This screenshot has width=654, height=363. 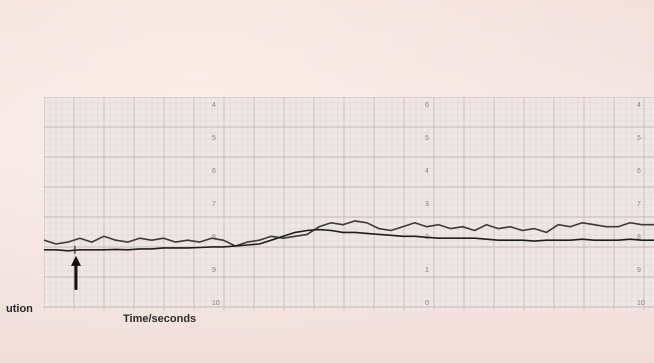 What do you see at coordinates (427, 303) in the screenshot?
I see `scale-digit: 0` at bounding box center [427, 303].